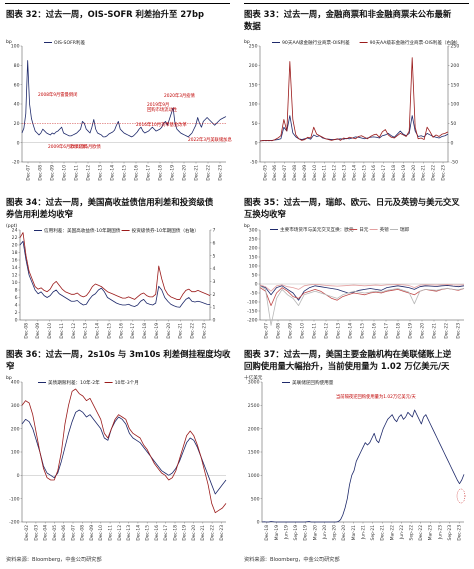 The image size is (474, 569). What do you see at coordinates (254, 383) in the screenshot?
I see `y-tick-label: 3000` at bounding box center [254, 383].